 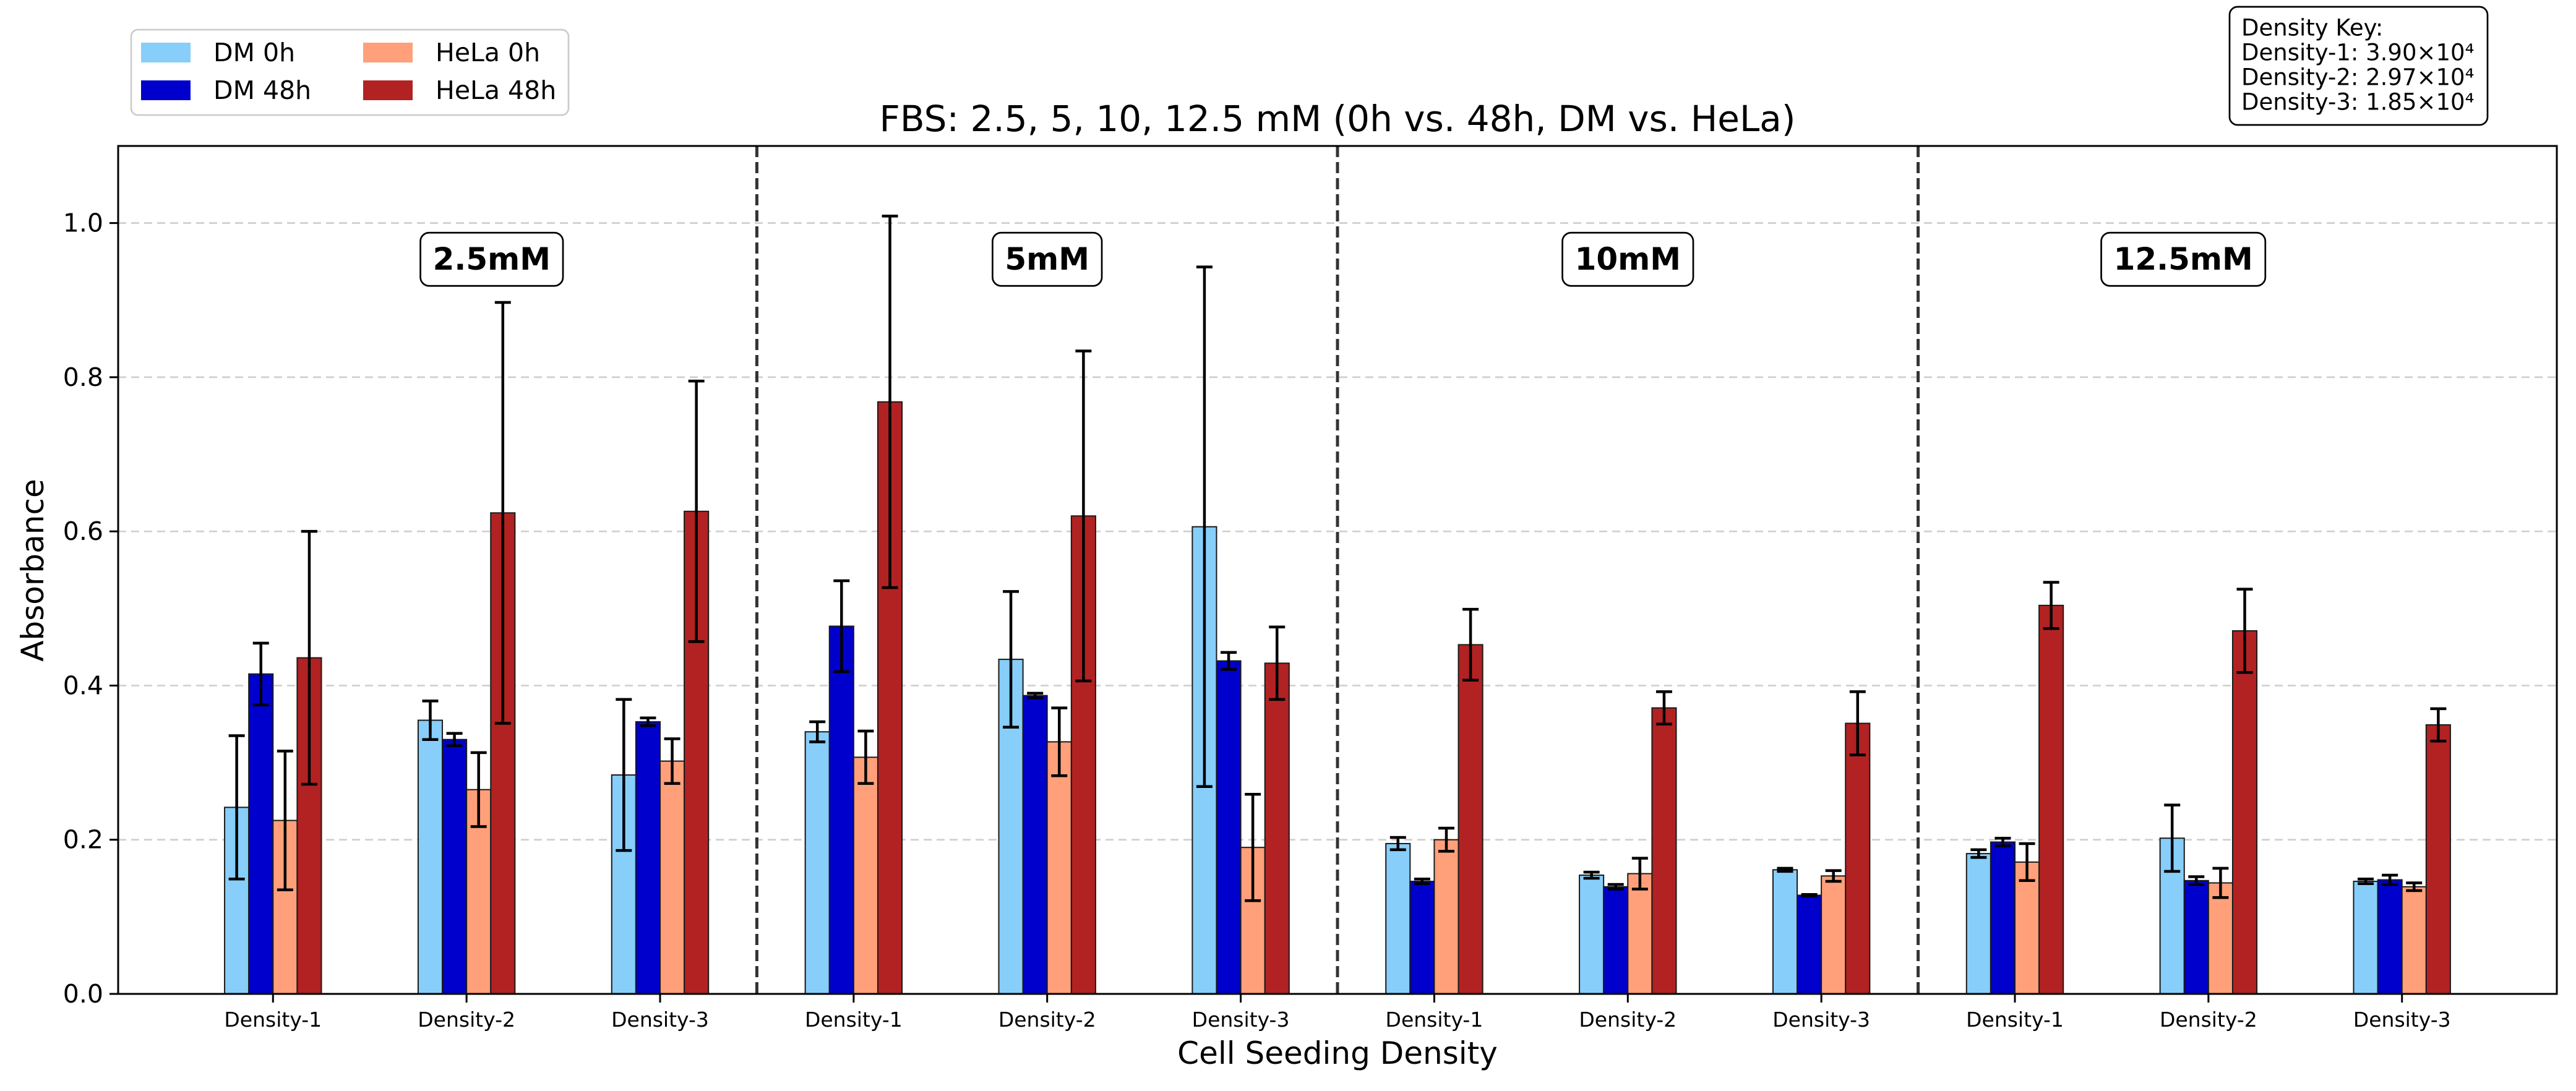 I want to click on density-key-line: Density-1: 3.90×10⁴, so click(x=2357, y=53).